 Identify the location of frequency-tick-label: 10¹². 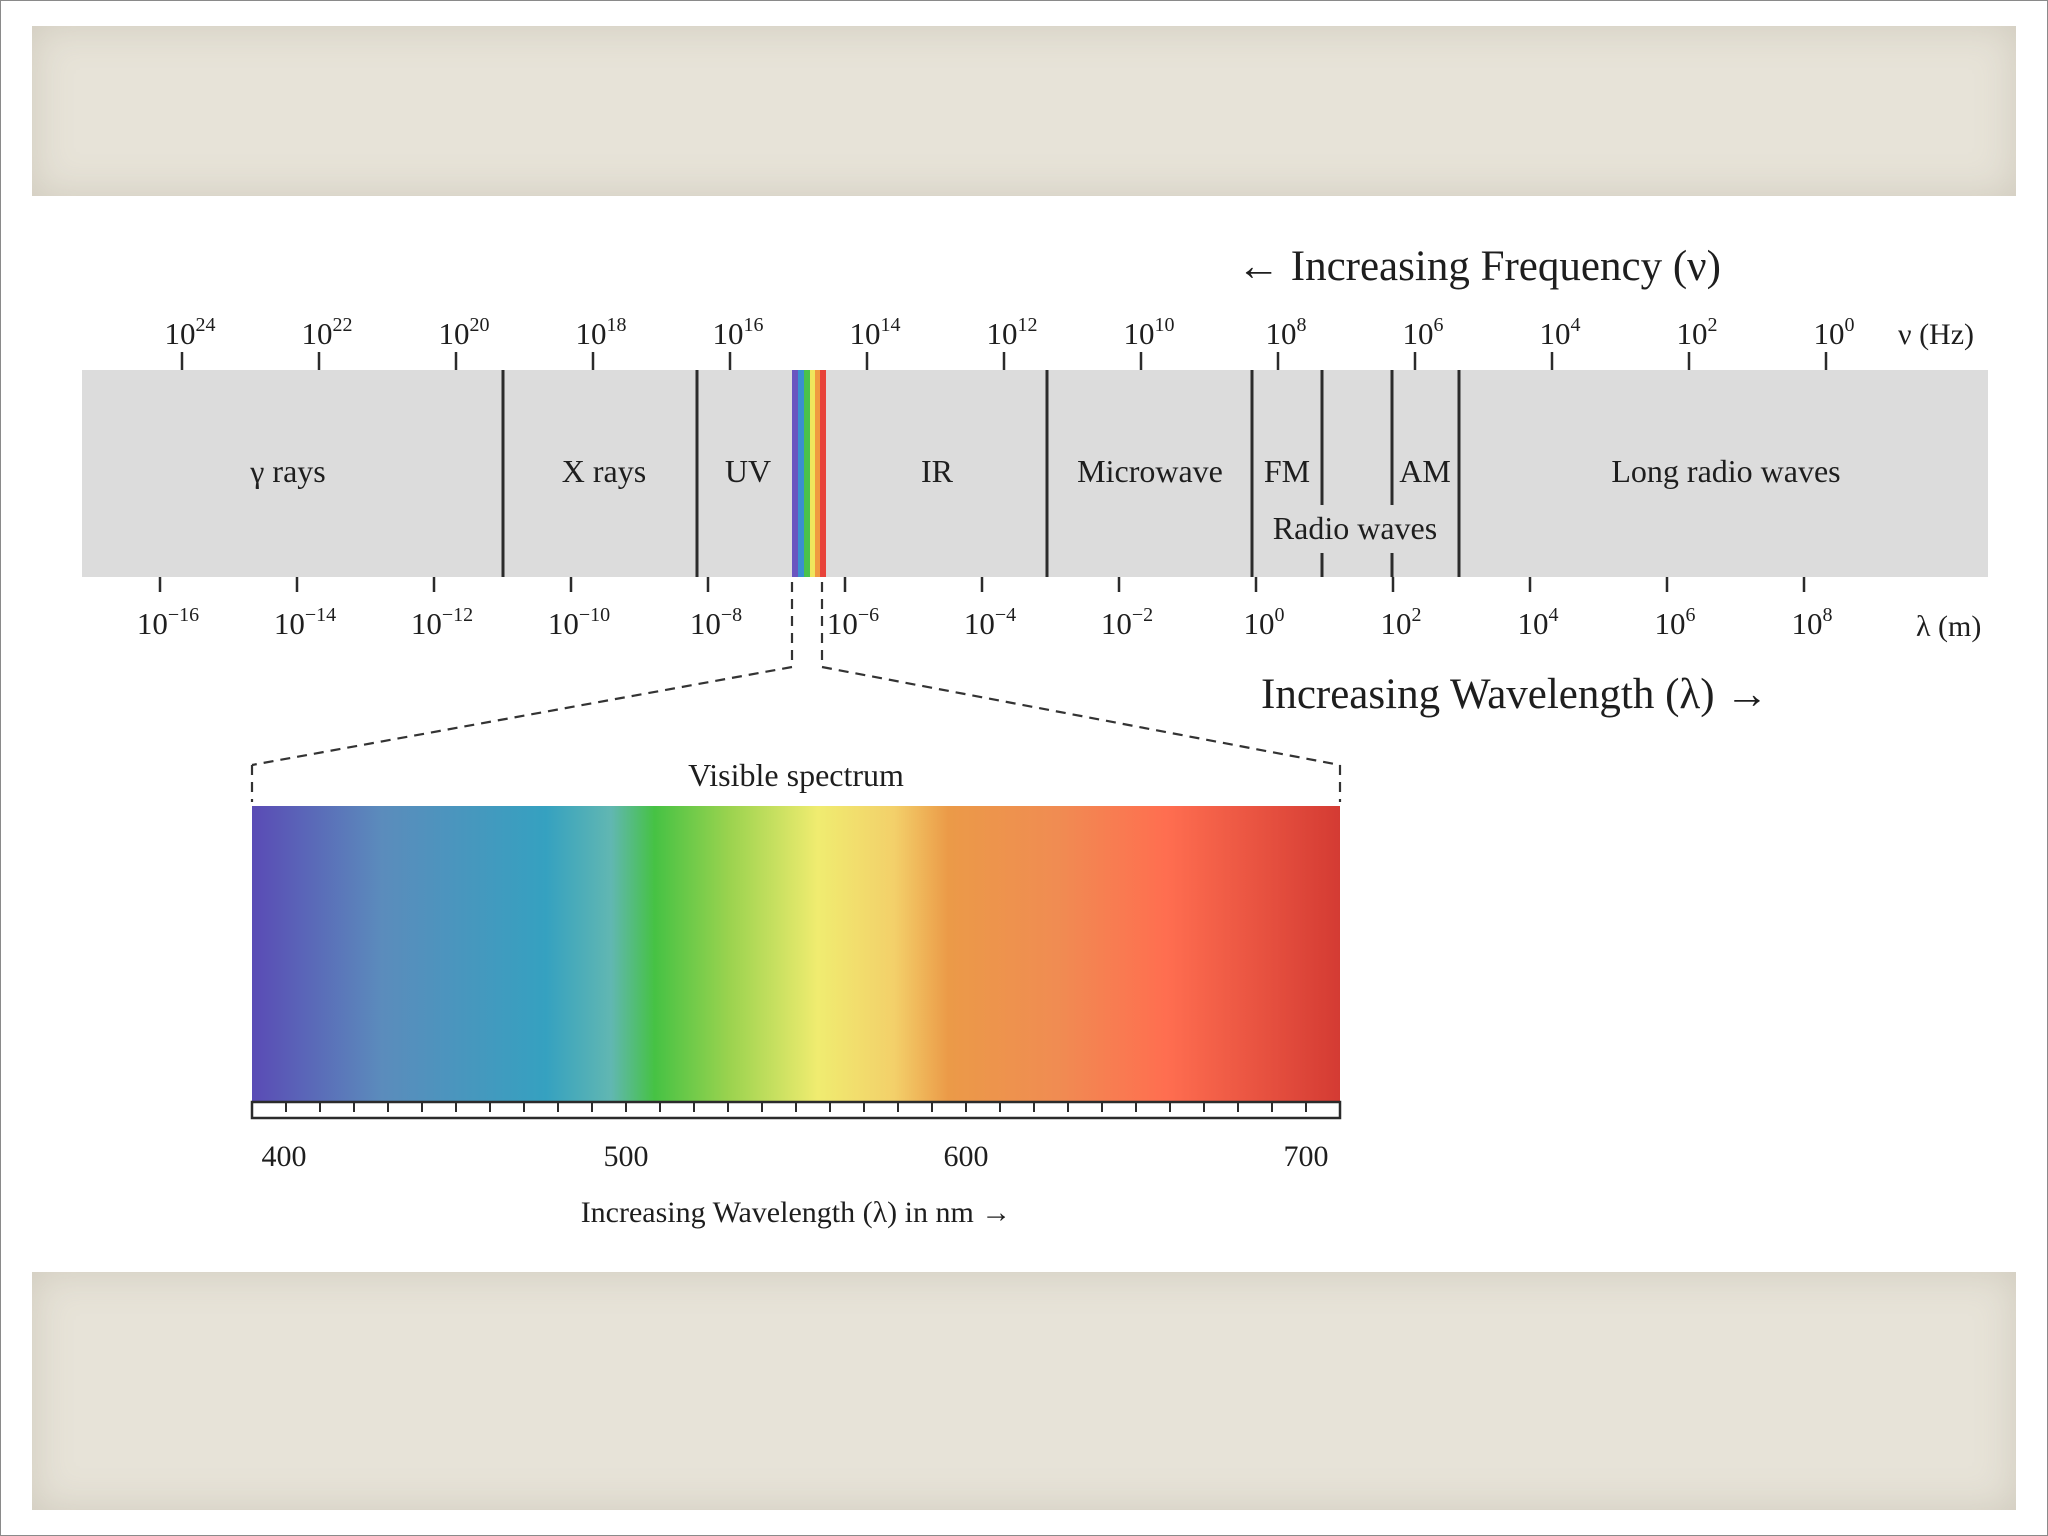
(1012, 332).